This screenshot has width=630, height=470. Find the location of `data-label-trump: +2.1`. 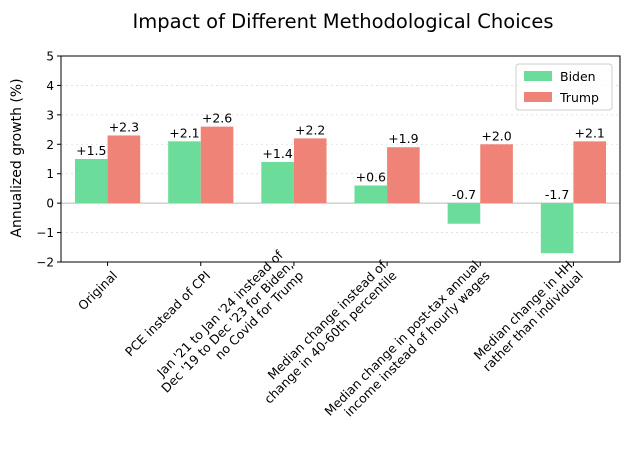

data-label-trump: +2.1 is located at coordinates (590, 132).